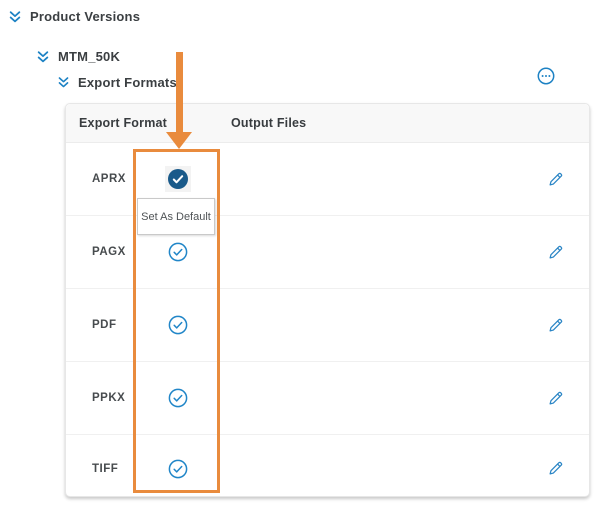 Image resolution: width=600 pixels, height=513 pixels. I want to click on table-header: Export Format Output Files, so click(327, 123).